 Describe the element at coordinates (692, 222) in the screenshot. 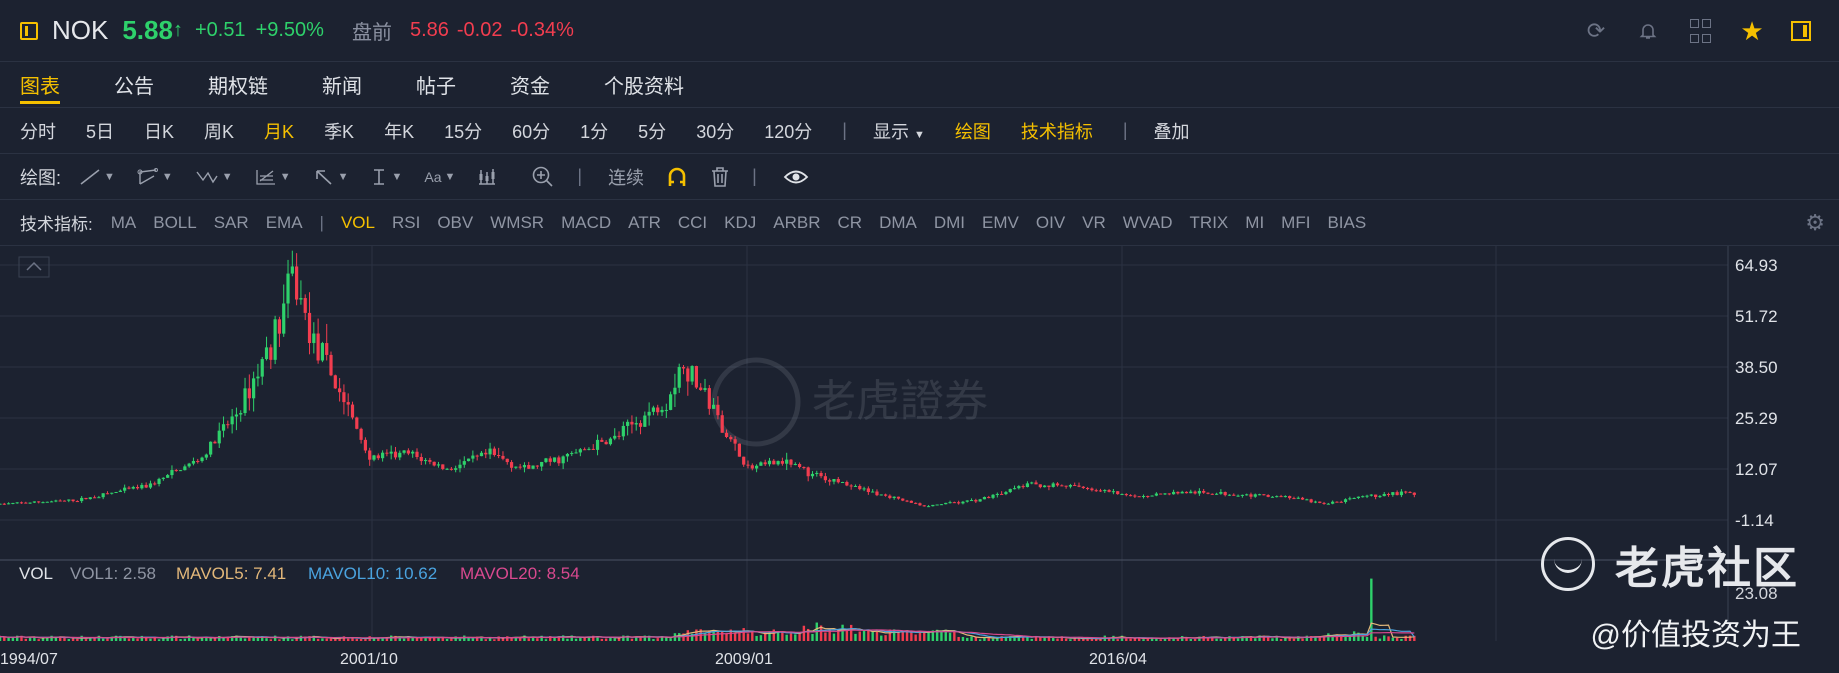

I see `indicator-cci: CCI` at that location.